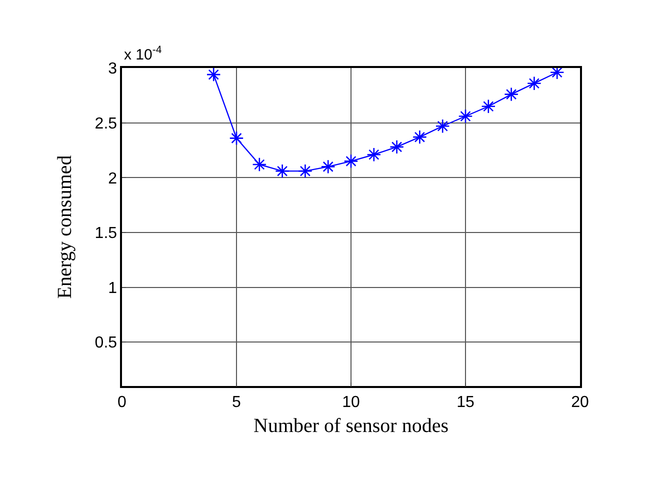 The width and height of the screenshot is (667, 478). What do you see at coordinates (65, 227) in the screenshot?
I see `y-axis-title: Energy consumed` at bounding box center [65, 227].